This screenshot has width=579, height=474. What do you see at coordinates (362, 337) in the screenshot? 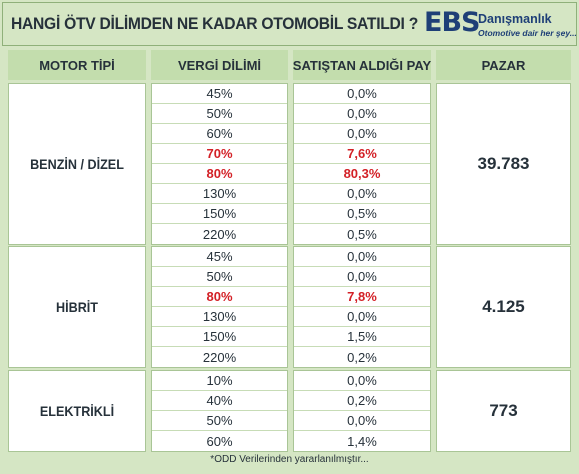
I see `sales-share-cell: 1,5%` at bounding box center [362, 337].